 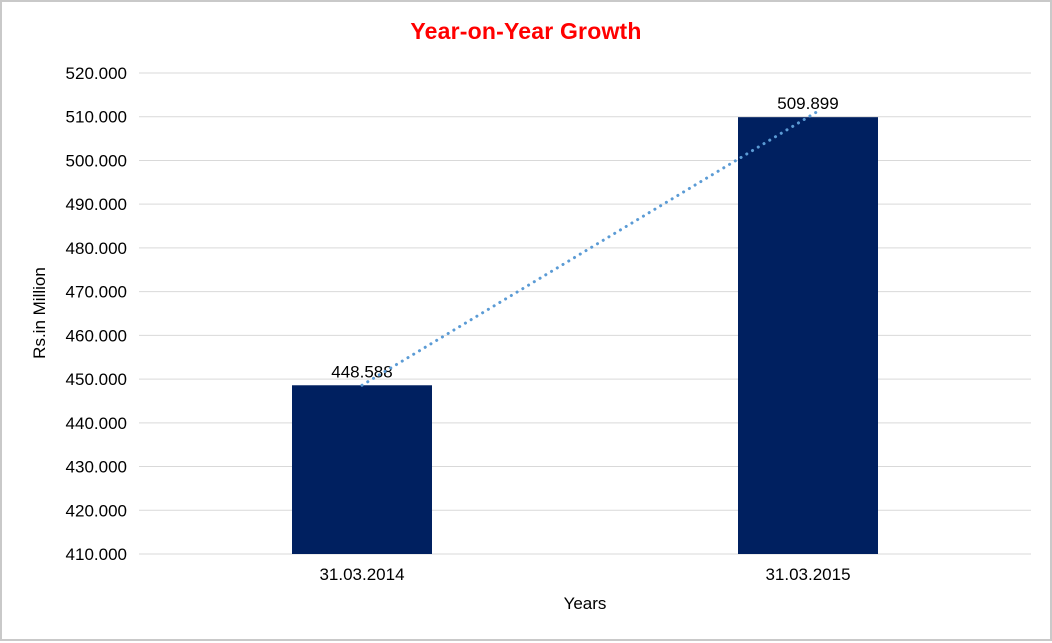 I want to click on y-tick-label: 430.000, so click(x=96, y=467).